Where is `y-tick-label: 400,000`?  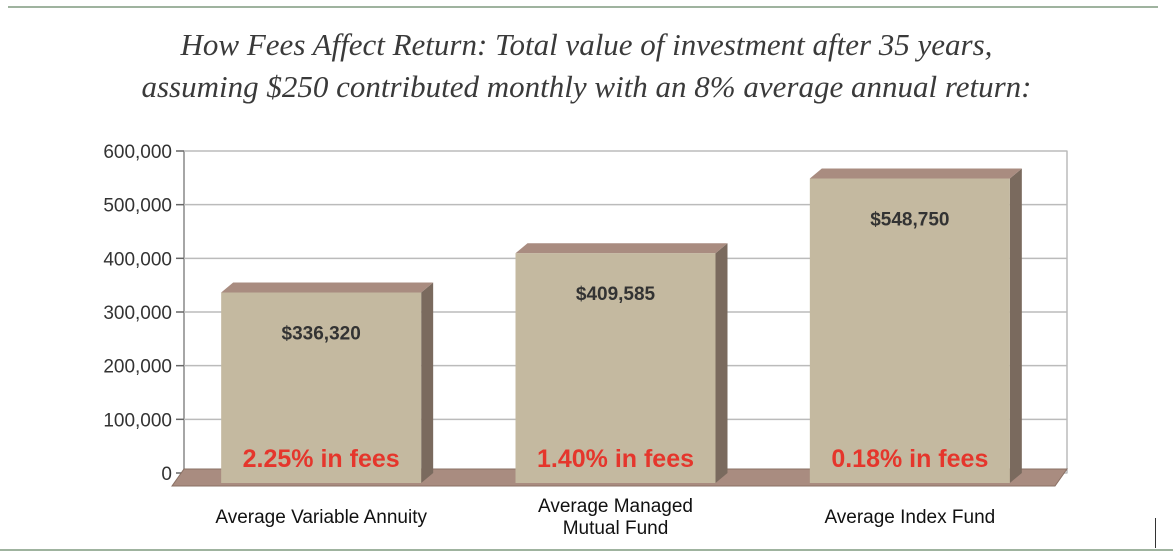 y-tick-label: 400,000 is located at coordinates (137, 259).